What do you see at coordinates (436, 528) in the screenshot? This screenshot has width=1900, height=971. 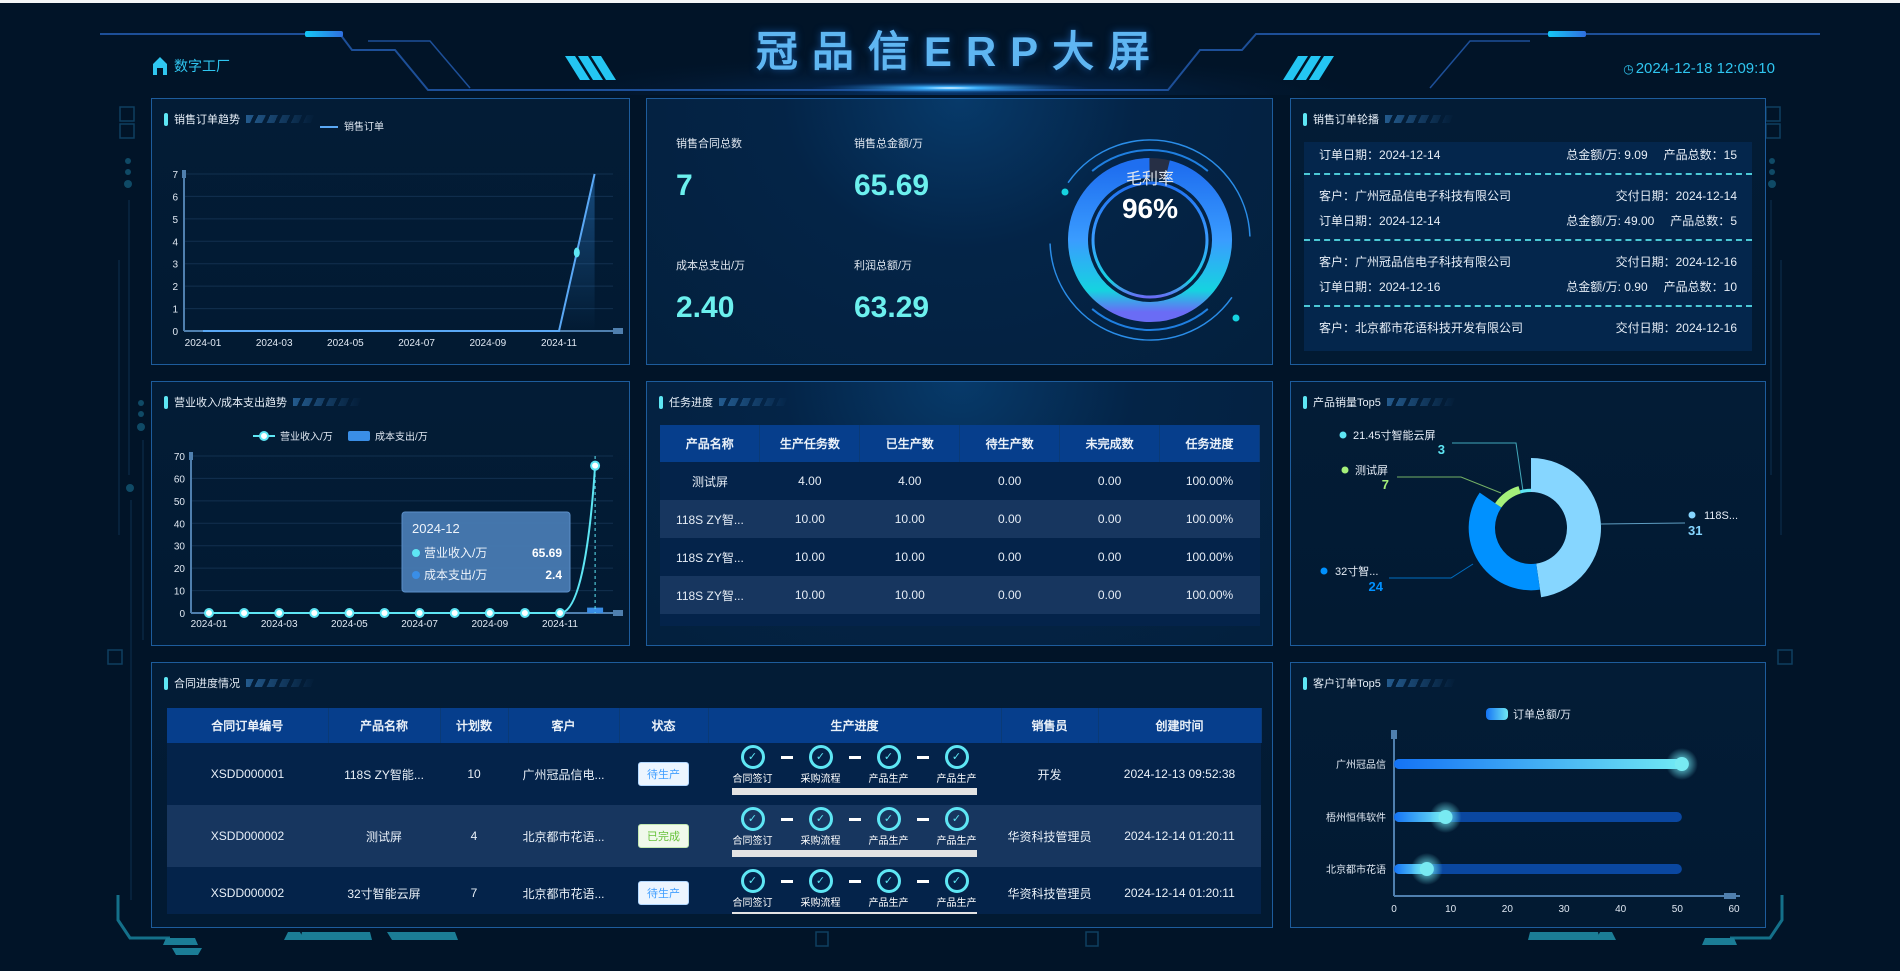 I see `tooltip-title: 2024-12` at bounding box center [436, 528].